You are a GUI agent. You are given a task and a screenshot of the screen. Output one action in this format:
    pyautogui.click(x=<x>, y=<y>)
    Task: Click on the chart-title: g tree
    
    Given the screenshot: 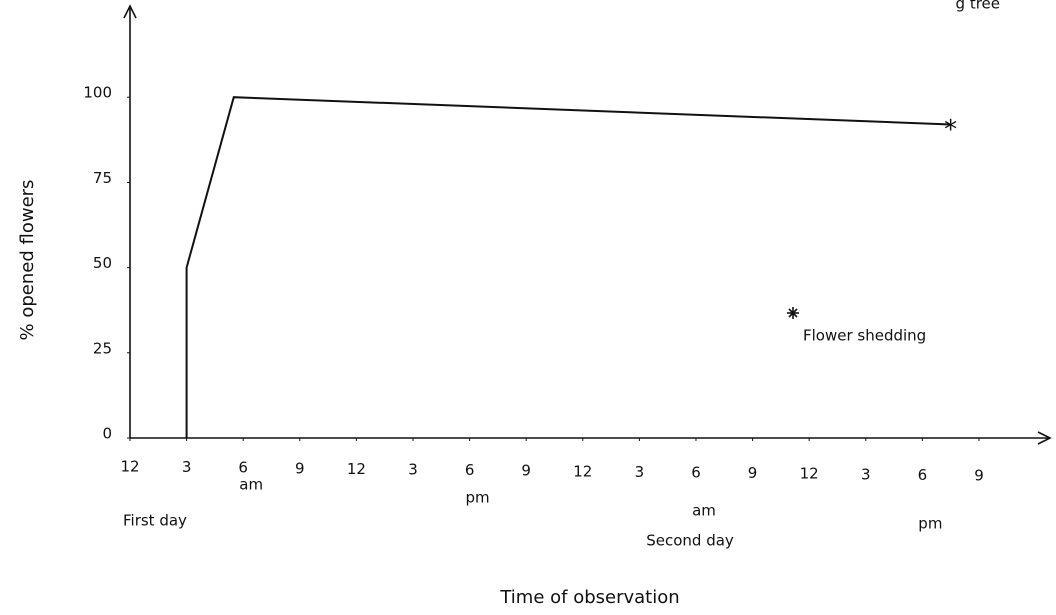 What is the action you would take?
    pyautogui.click(x=978, y=6)
    